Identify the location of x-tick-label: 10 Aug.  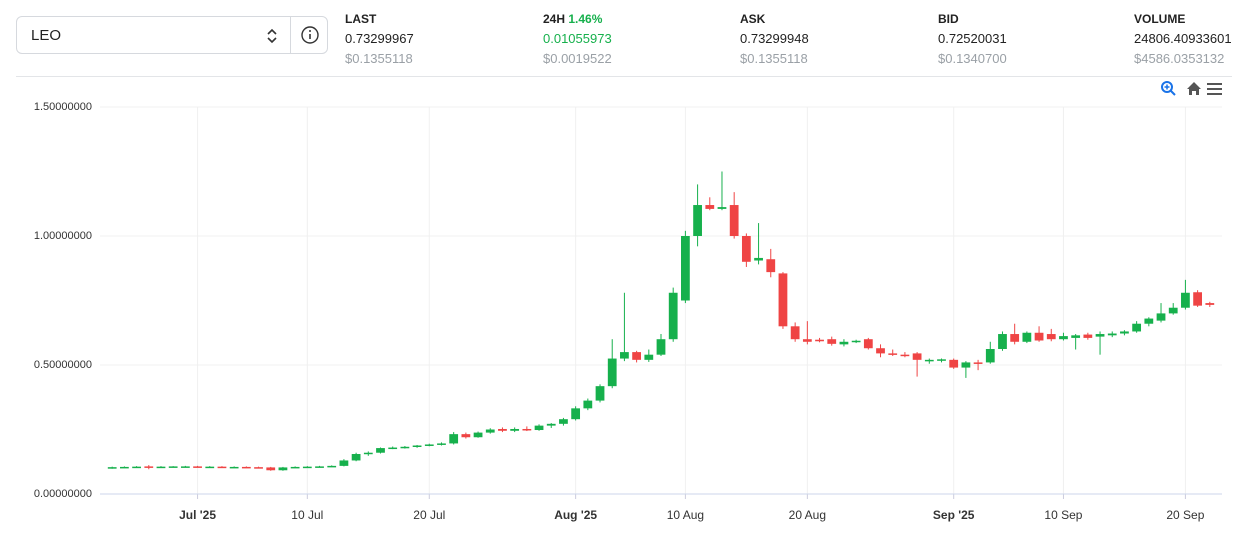
(685, 515).